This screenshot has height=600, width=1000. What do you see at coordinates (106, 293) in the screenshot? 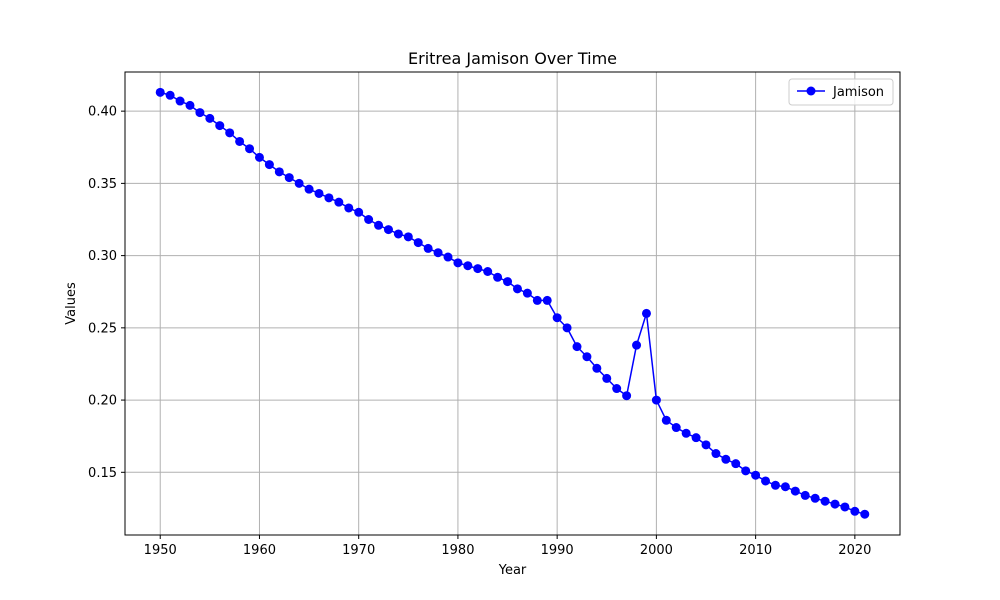
I see `y-axis-ticks: 0.15 0.20 0.25 0.30 0.35 0.40` at bounding box center [106, 293].